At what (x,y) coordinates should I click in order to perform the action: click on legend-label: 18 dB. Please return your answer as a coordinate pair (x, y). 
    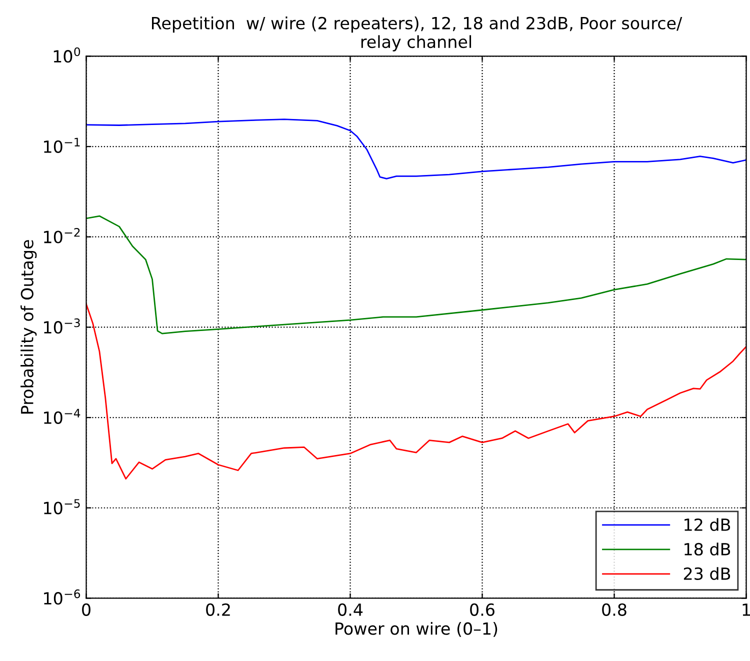
    Looking at the image, I should click on (707, 549).